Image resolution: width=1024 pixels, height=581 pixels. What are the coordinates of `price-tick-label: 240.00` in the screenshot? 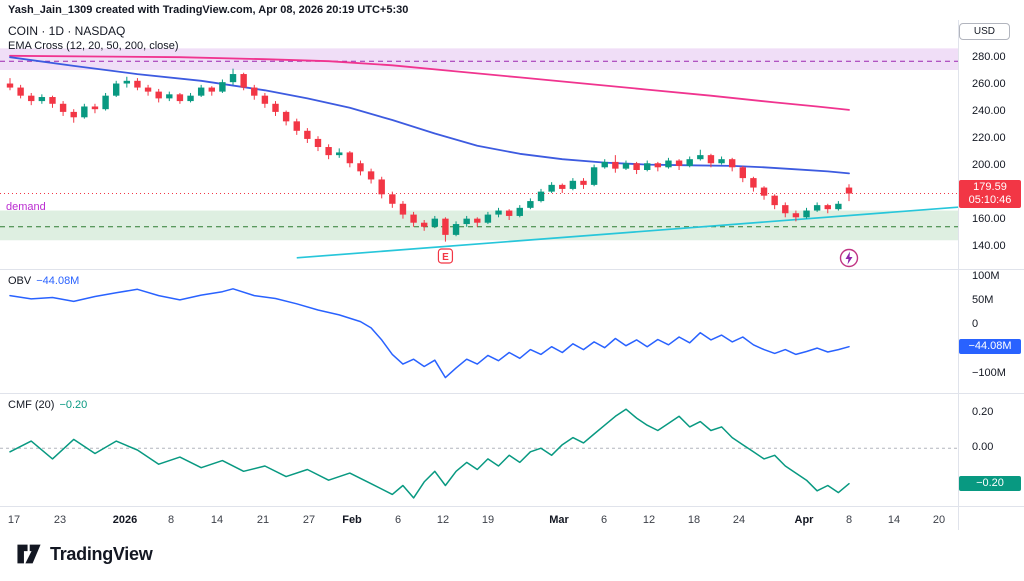 It's located at (989, 110).